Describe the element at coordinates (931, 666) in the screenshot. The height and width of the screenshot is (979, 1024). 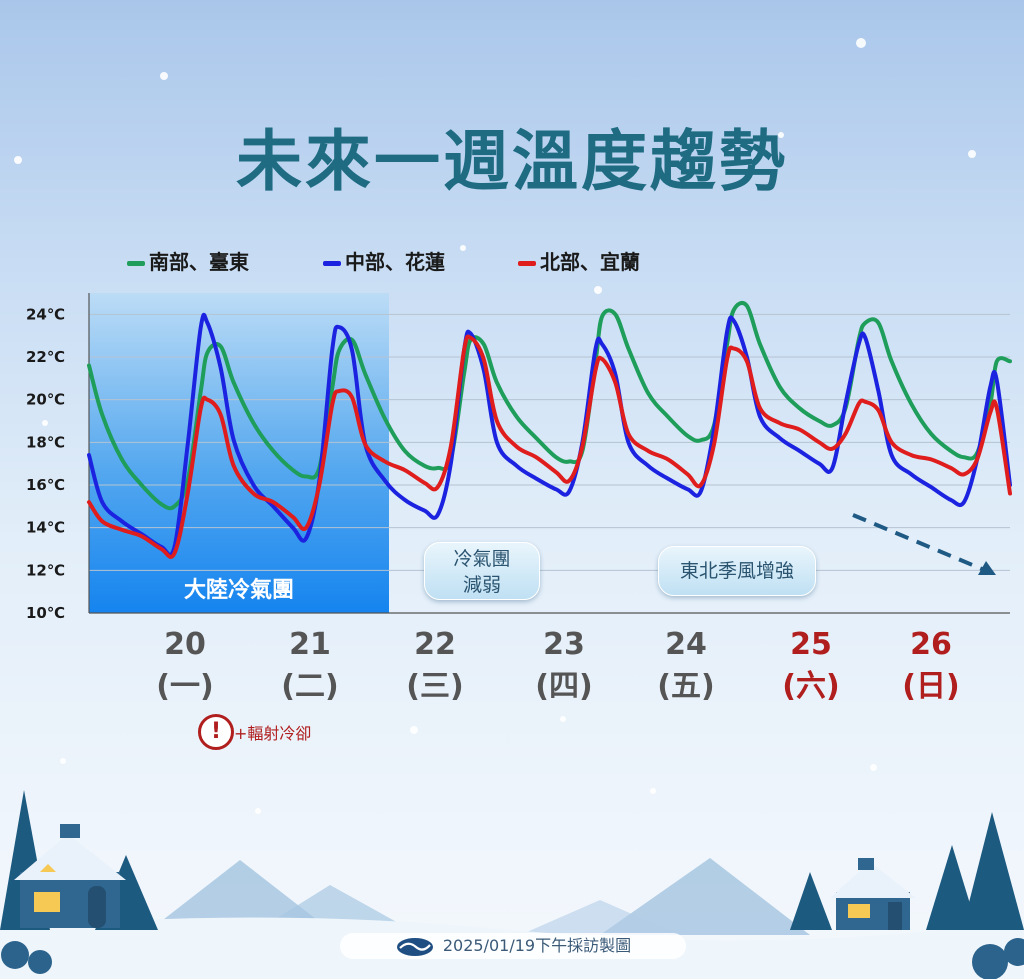
I see `day-label-26: 26 (日)` at that location.